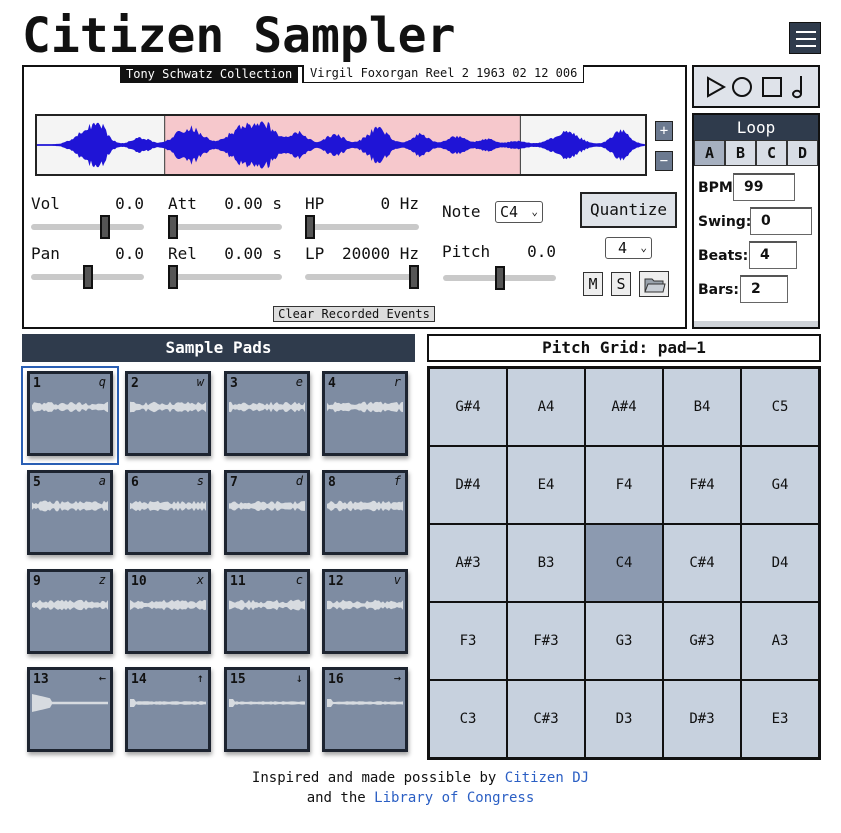 The width and height of the screenshot is (841, 833). What do you see at coordinates (740, 153) in the screenshot?
I see `loop-tab-b: B` at bounding box center [740, 153].